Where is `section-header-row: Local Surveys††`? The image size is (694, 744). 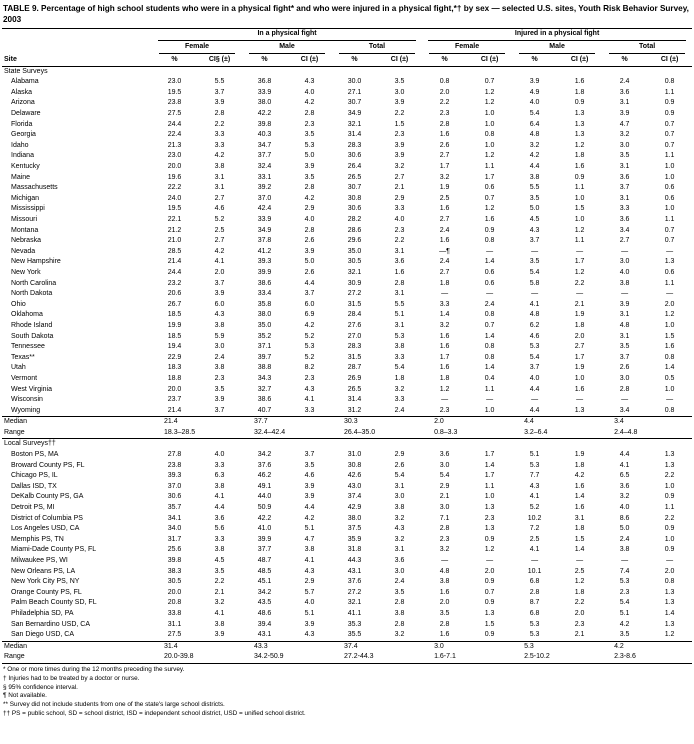
section-header-row: Local Surveys†† is located at coordinates (347, 444).